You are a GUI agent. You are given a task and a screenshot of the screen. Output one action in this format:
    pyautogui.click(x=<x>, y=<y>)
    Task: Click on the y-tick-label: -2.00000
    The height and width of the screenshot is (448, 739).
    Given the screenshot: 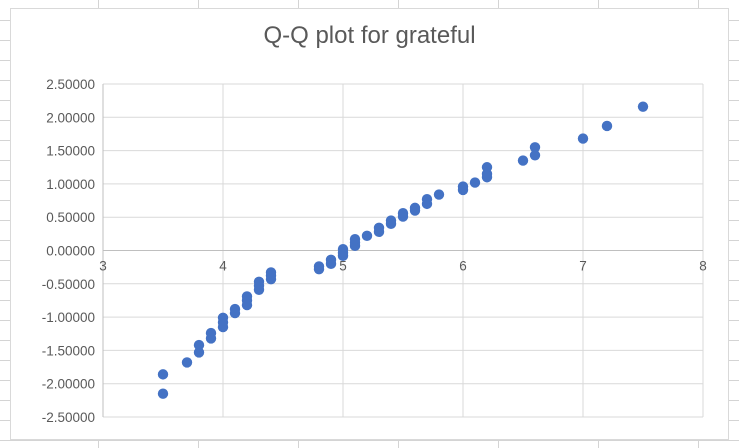 What is the action you would take?
    pyautogui.click(x=68, y=384)
    